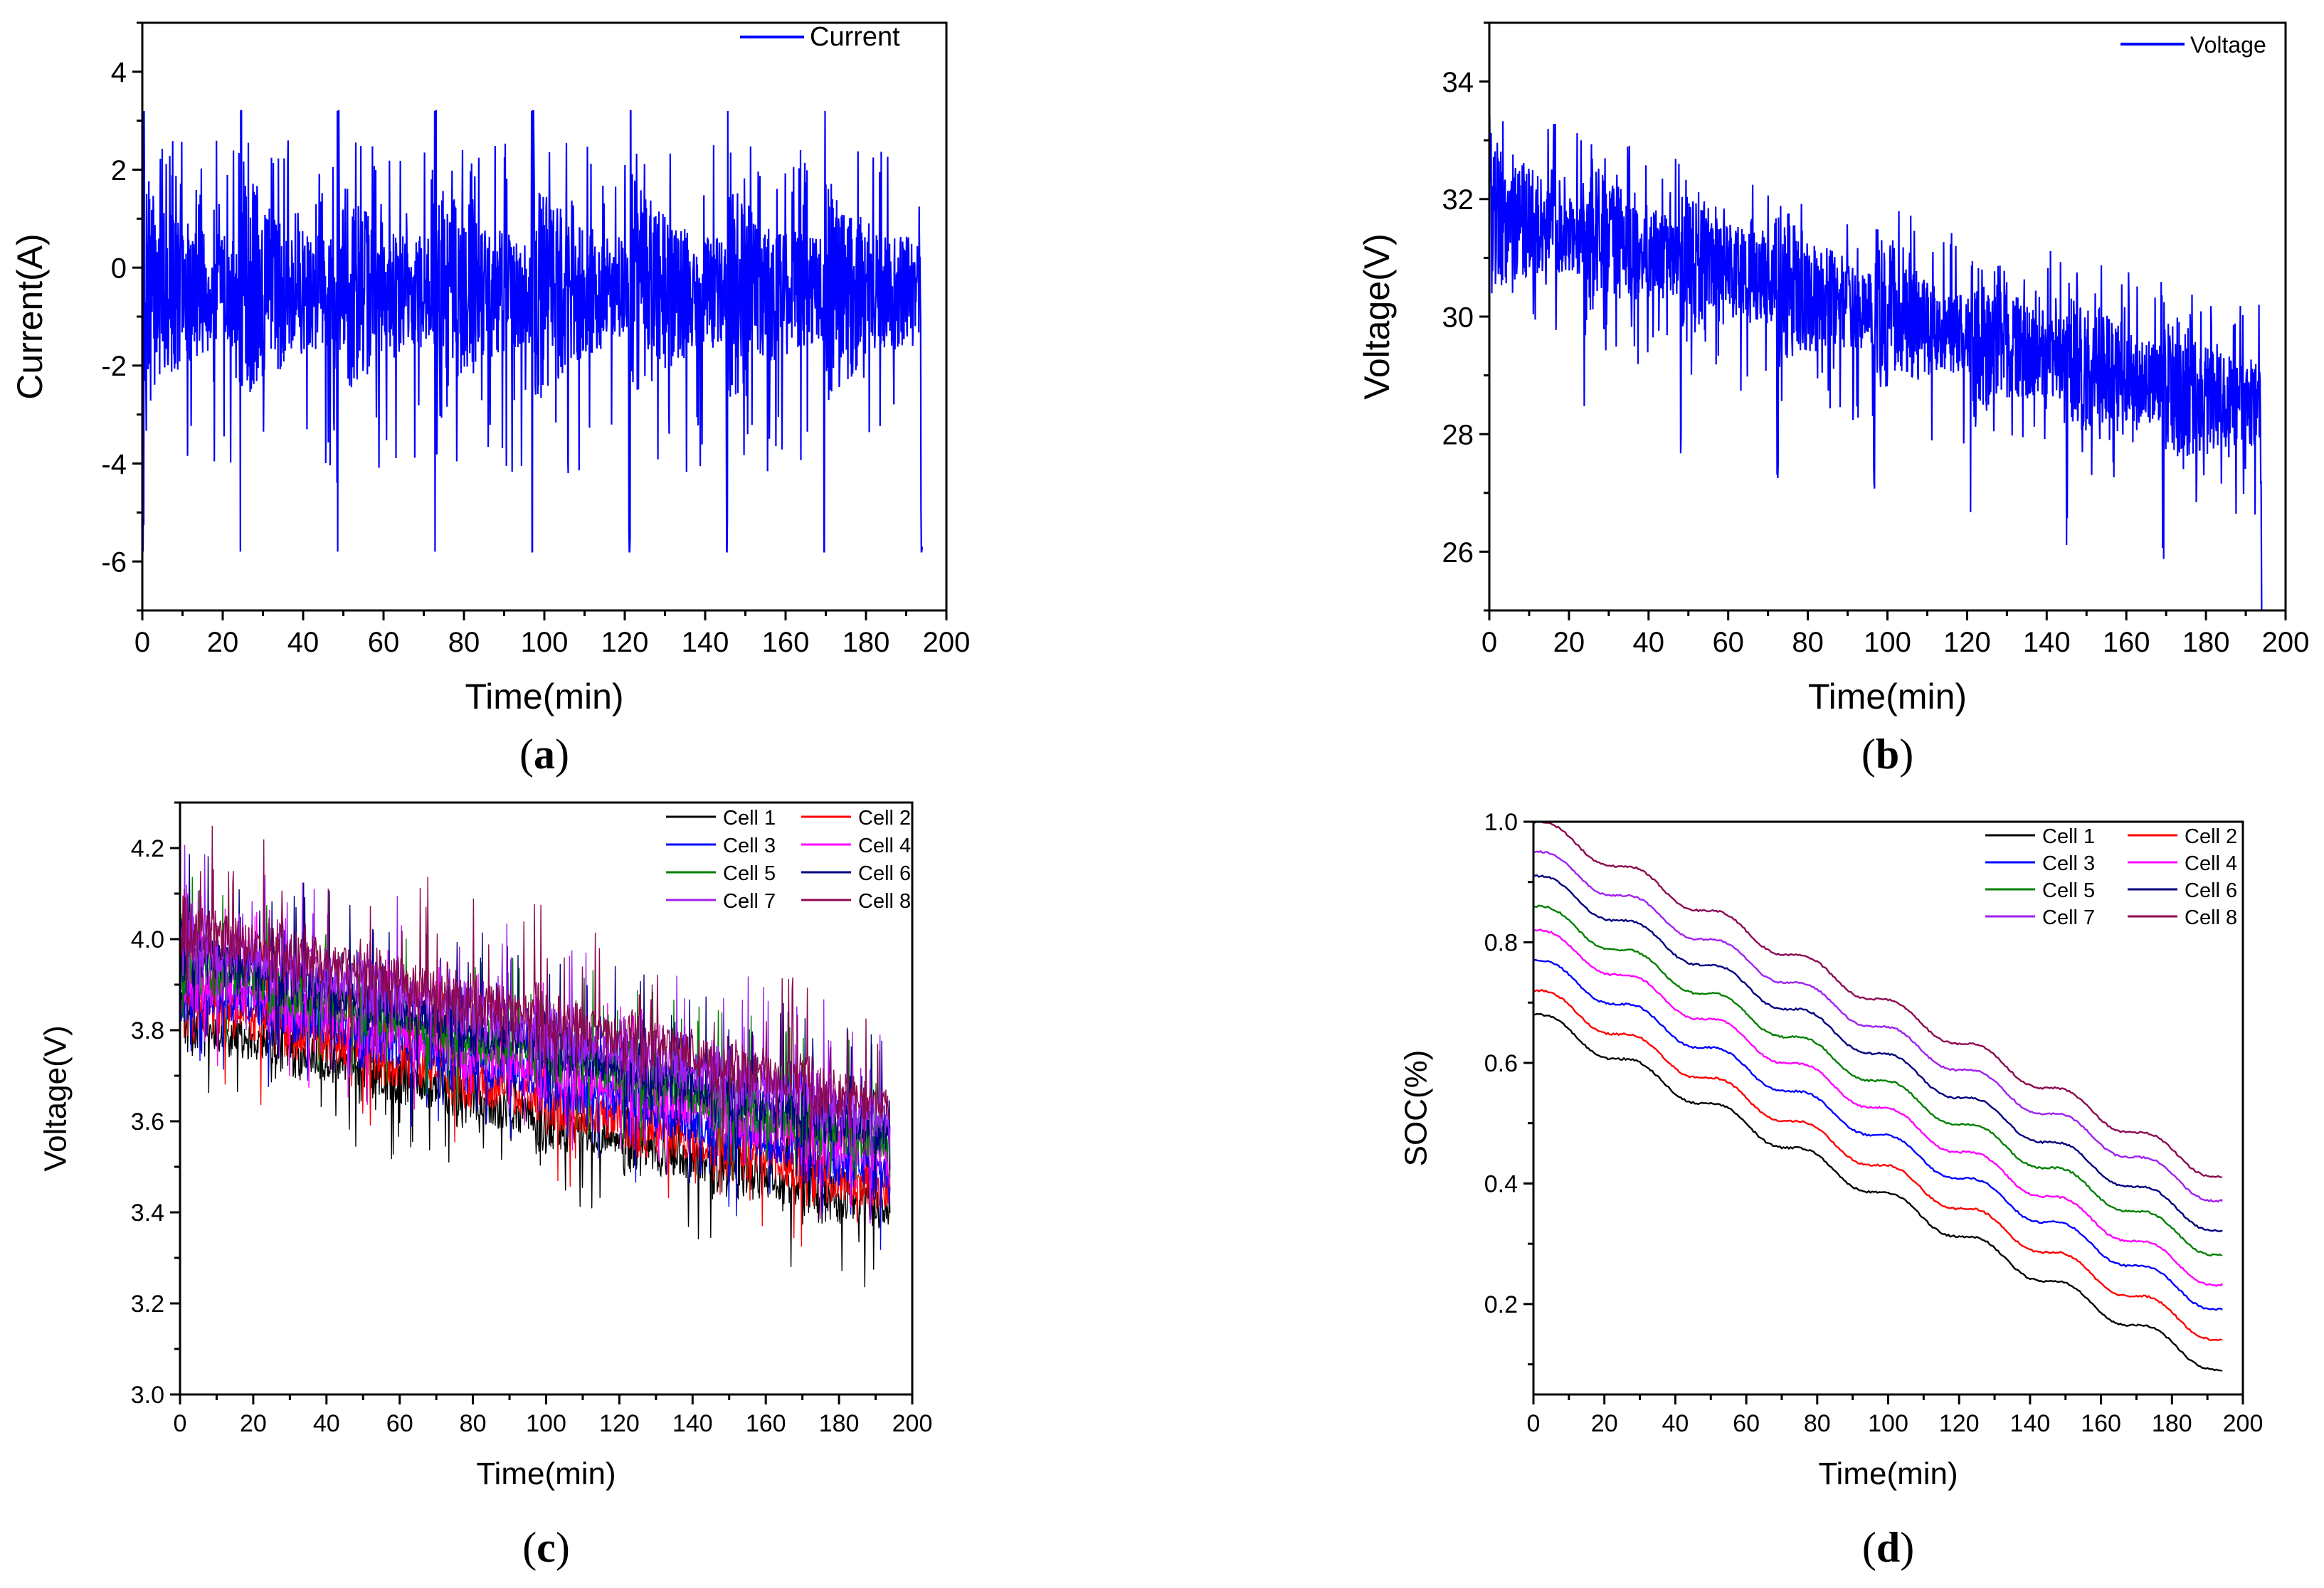 The image size is (2324, 1588). What do you see at coordinates (1876, 362) in the screenshot?
I see `series-line-voltage` at bounding box center [1876, 362].